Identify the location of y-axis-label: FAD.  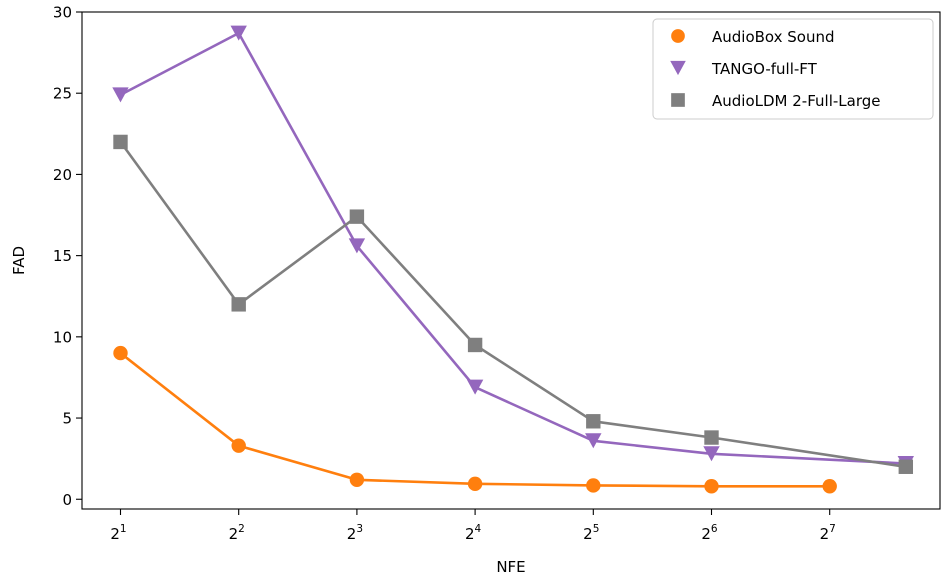
(19, 260).